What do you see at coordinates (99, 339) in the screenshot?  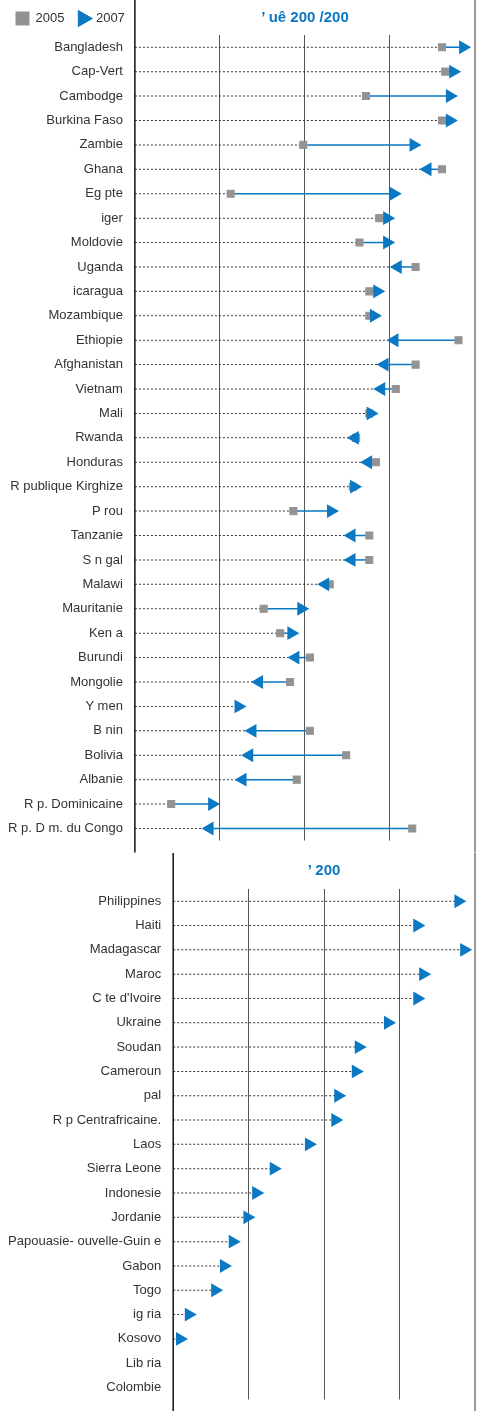 I see `y-tick-label: Ethiopie` at bounding box center [99, 339].